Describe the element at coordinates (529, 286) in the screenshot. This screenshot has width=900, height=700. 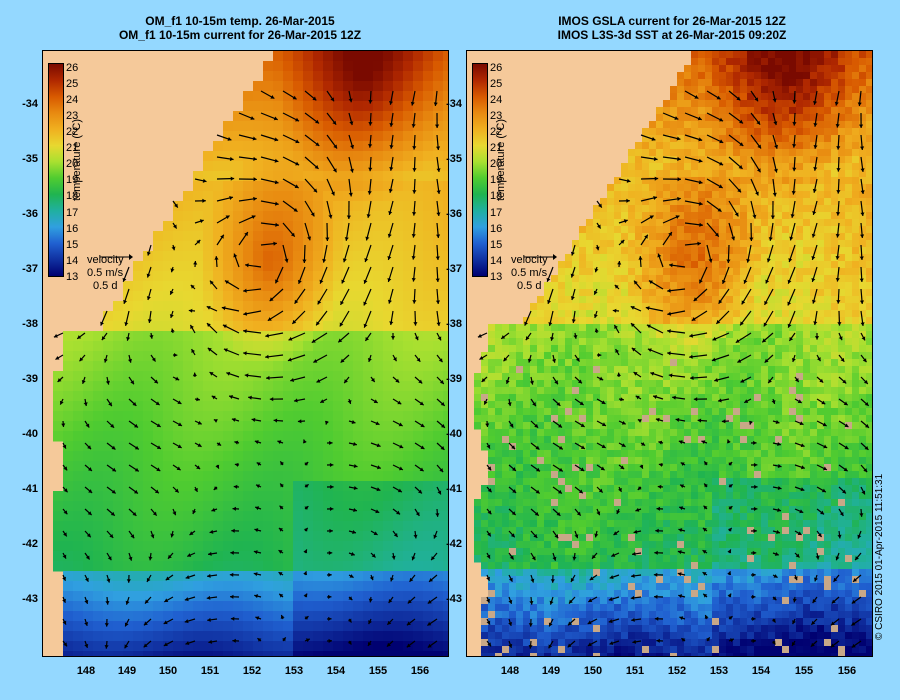
I see `right-velocity-time: 0.5 d` at that location.